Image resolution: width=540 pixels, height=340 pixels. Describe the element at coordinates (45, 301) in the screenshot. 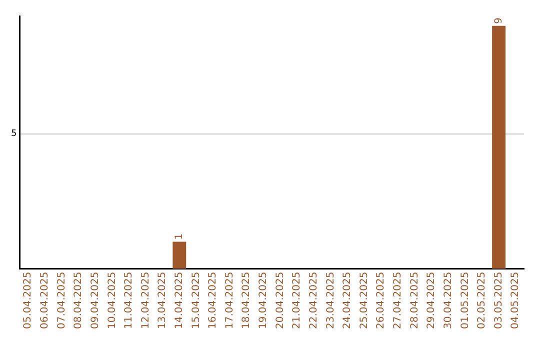

I see `x-tick-label: 06.04.2025` at that location.